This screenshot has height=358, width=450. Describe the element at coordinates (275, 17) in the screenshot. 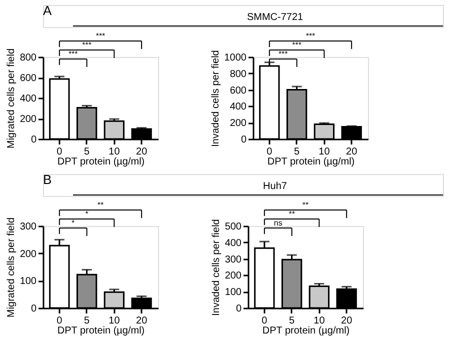

I see `text: SMMC-7721` at that location.